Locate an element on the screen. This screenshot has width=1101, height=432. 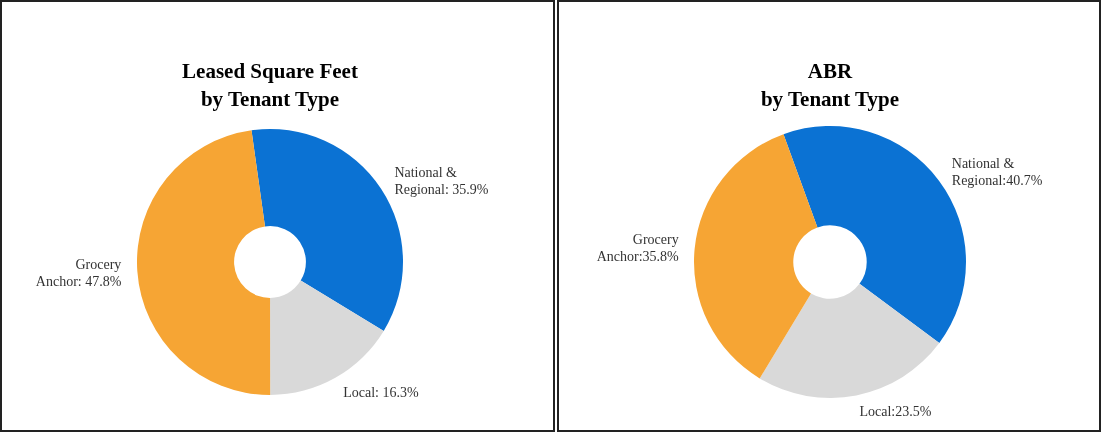
slice-label: Grocery Anchor: 47.8% is located at coordinates (78, 273).